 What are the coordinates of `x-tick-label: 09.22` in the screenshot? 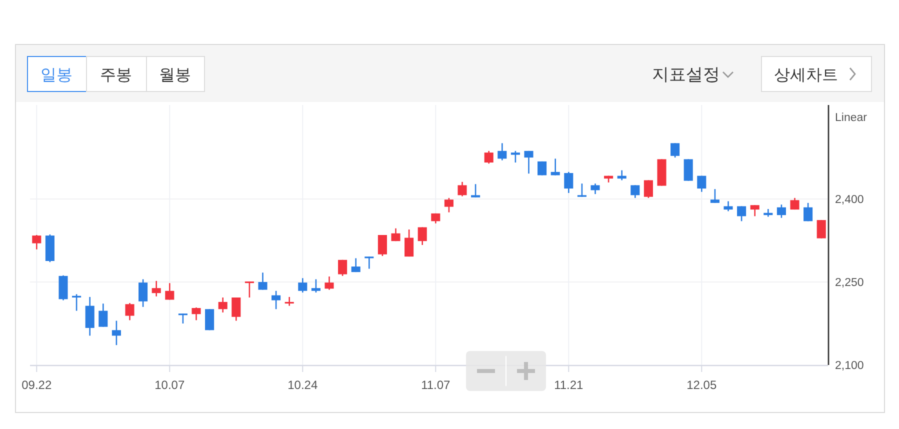 It's located at (37, 385).